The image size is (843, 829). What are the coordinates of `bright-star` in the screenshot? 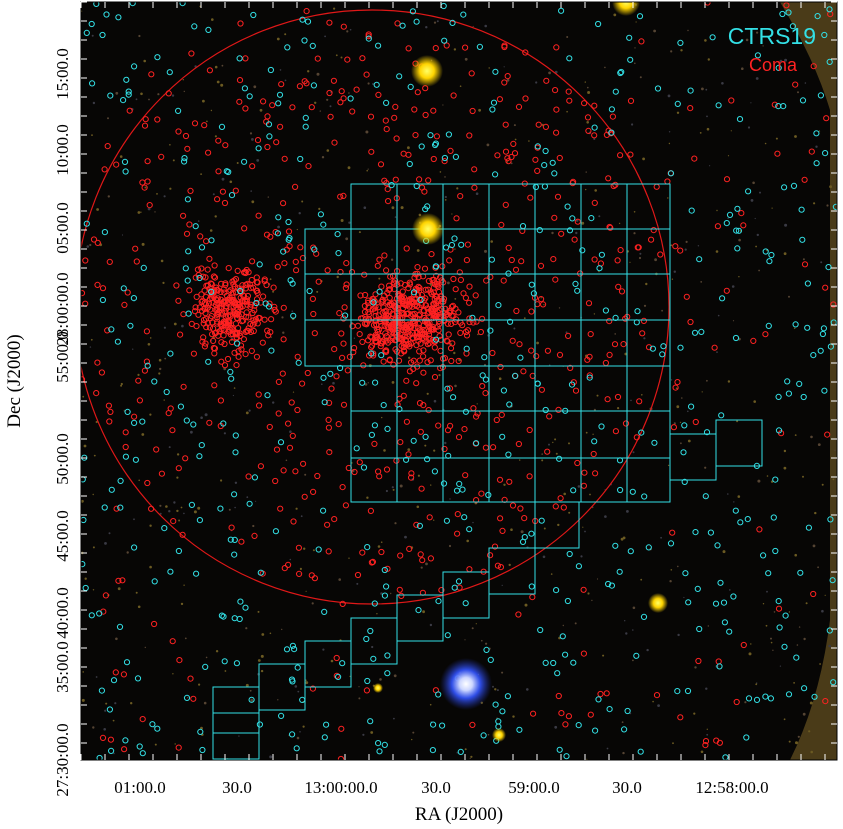 It's located at (658, 603).